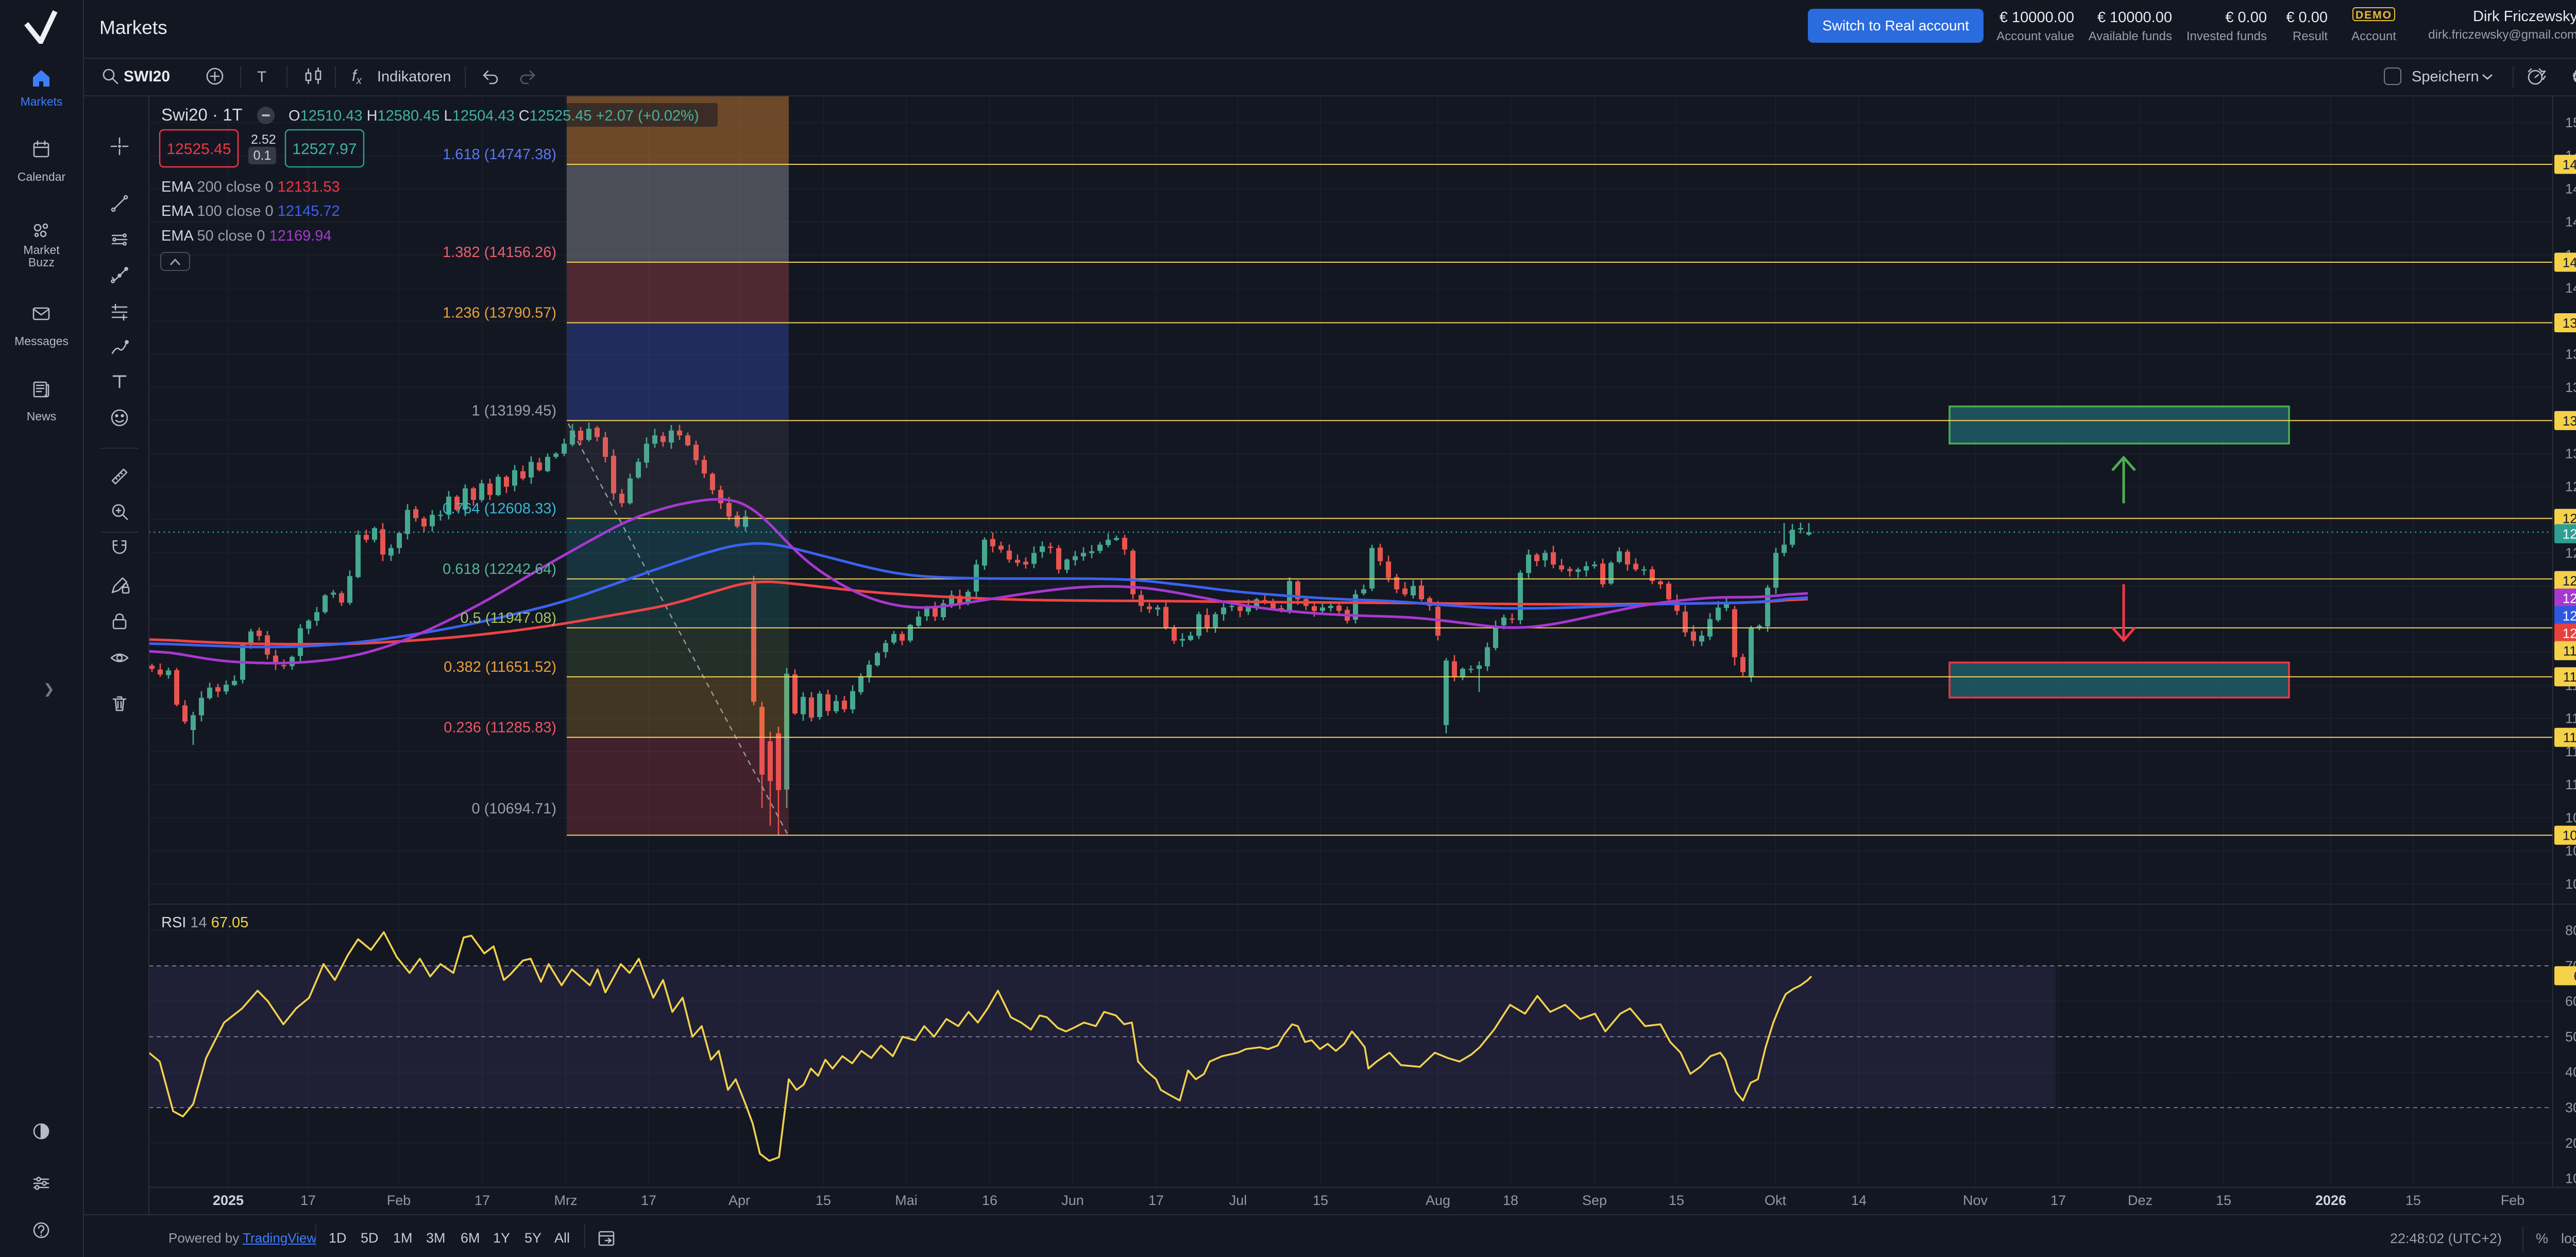 The width and height of the screenshot is (2576, 1257). Describe the element at coordinates (2570, 552) in the screenshot. I see `svg-text: 12400.00` at that location.